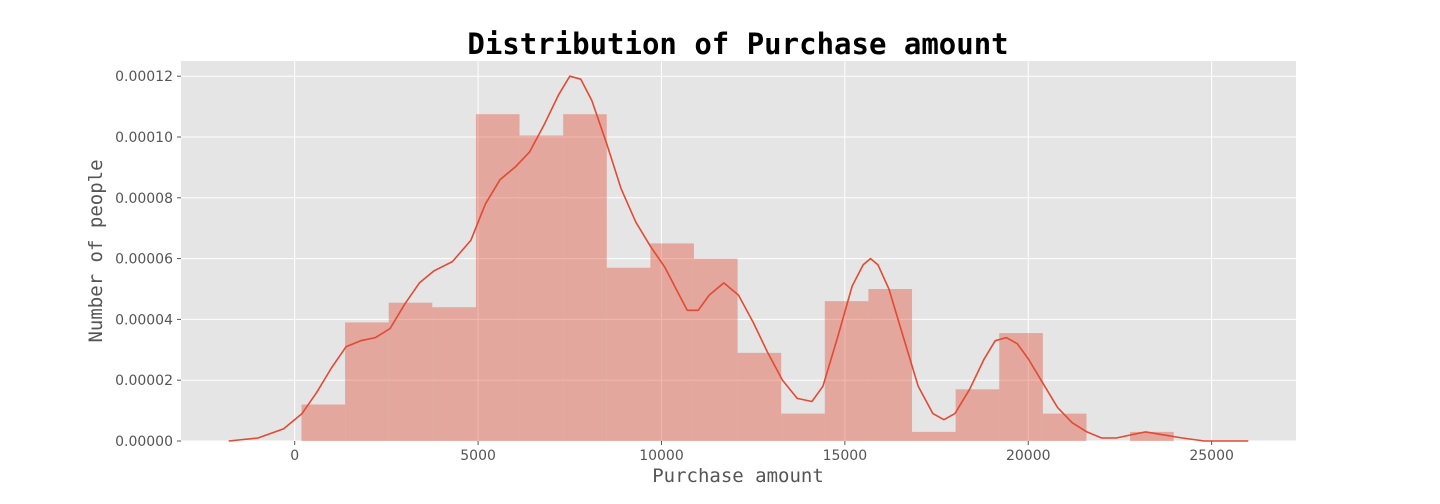 Image resolution: width=1440 pixels, height=504 pixels. I want to click on x-axis-label: Purchase amount, so click(738, 476).